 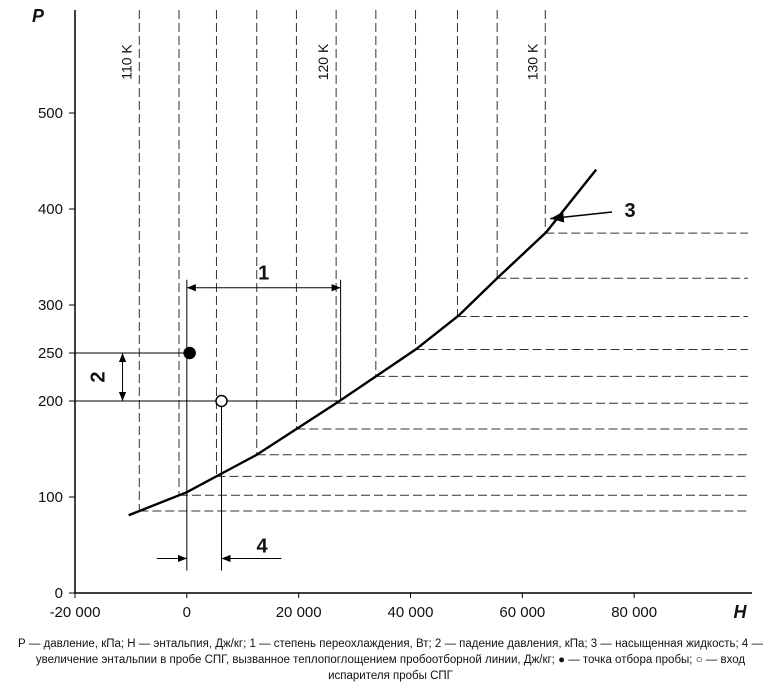 What do you see at coordinates (50, 401) in the screenshot?
I see `y-tick-label: 200` at bounding box center [50, 401].